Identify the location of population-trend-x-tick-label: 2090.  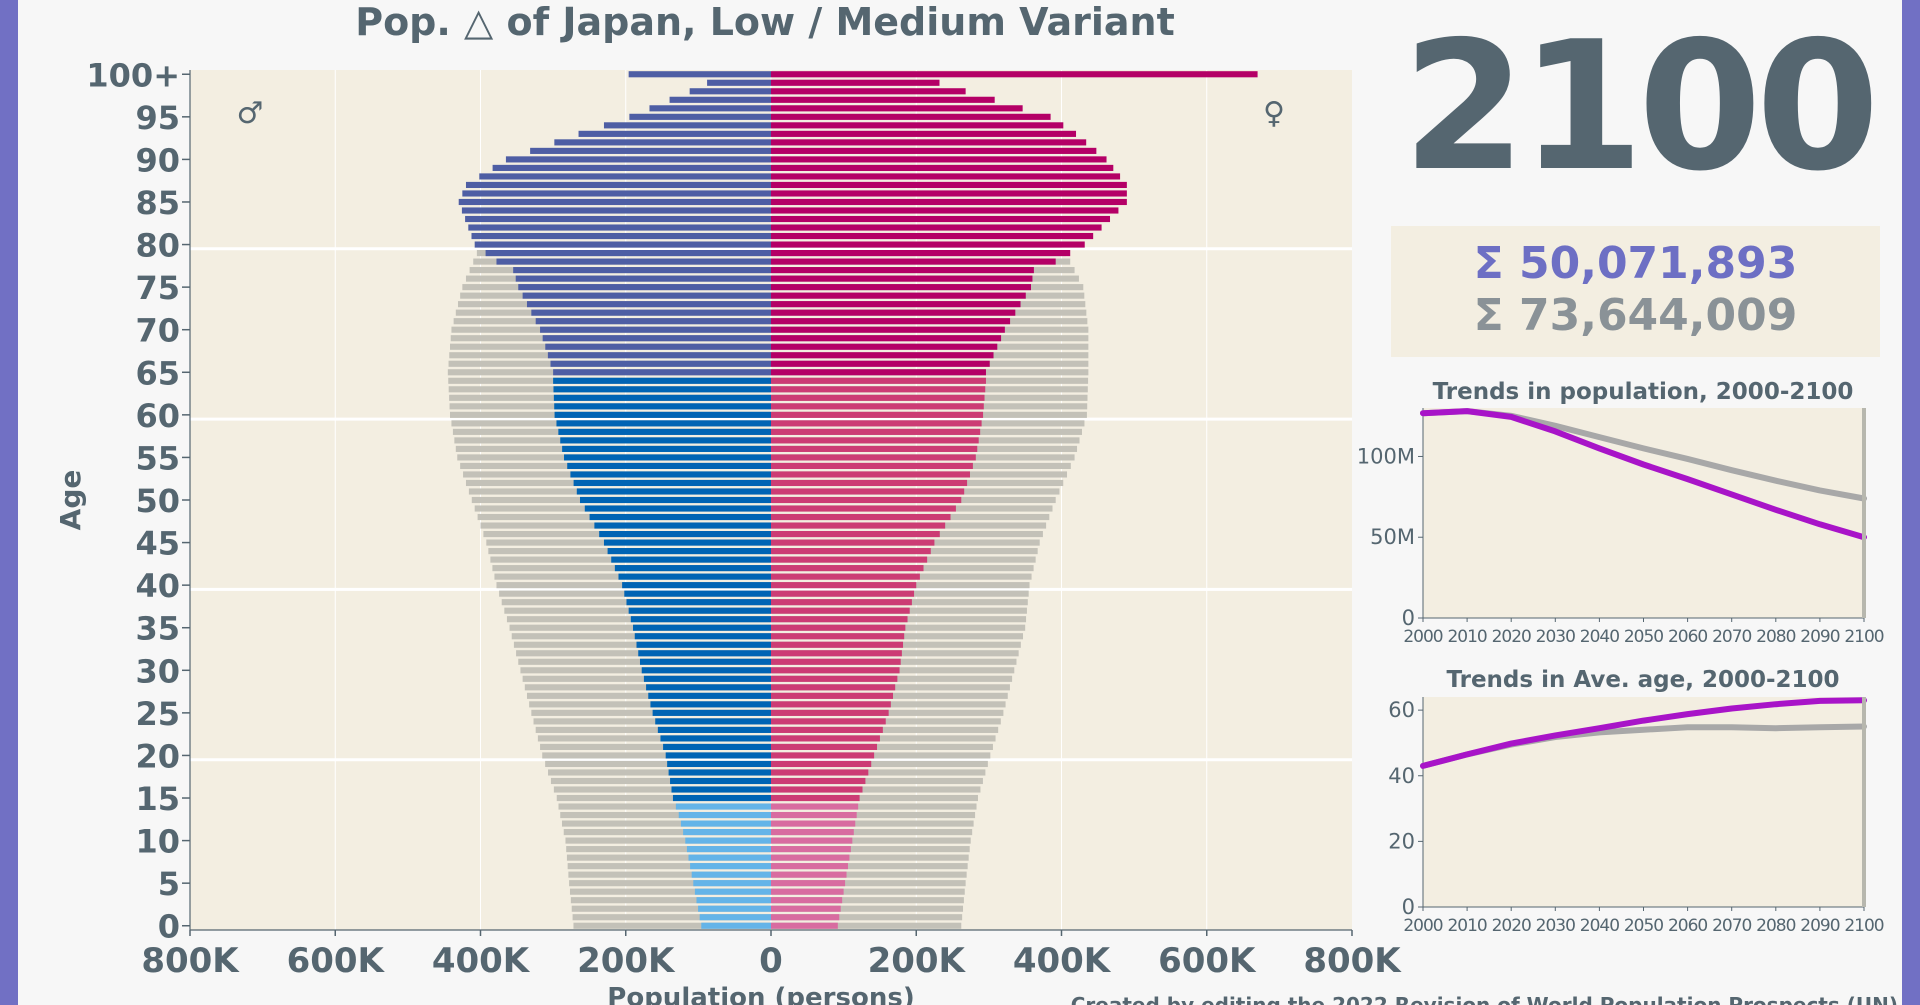
(1819, 637).